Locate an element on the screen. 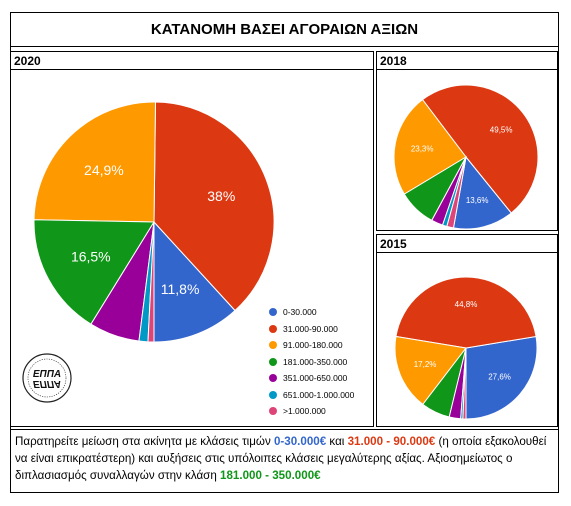 The height and width of the screenshot is (506, 571). eppa-logo: ΕΠΠΑ ΕΠΠΑ is located at coordinates (47, 378).